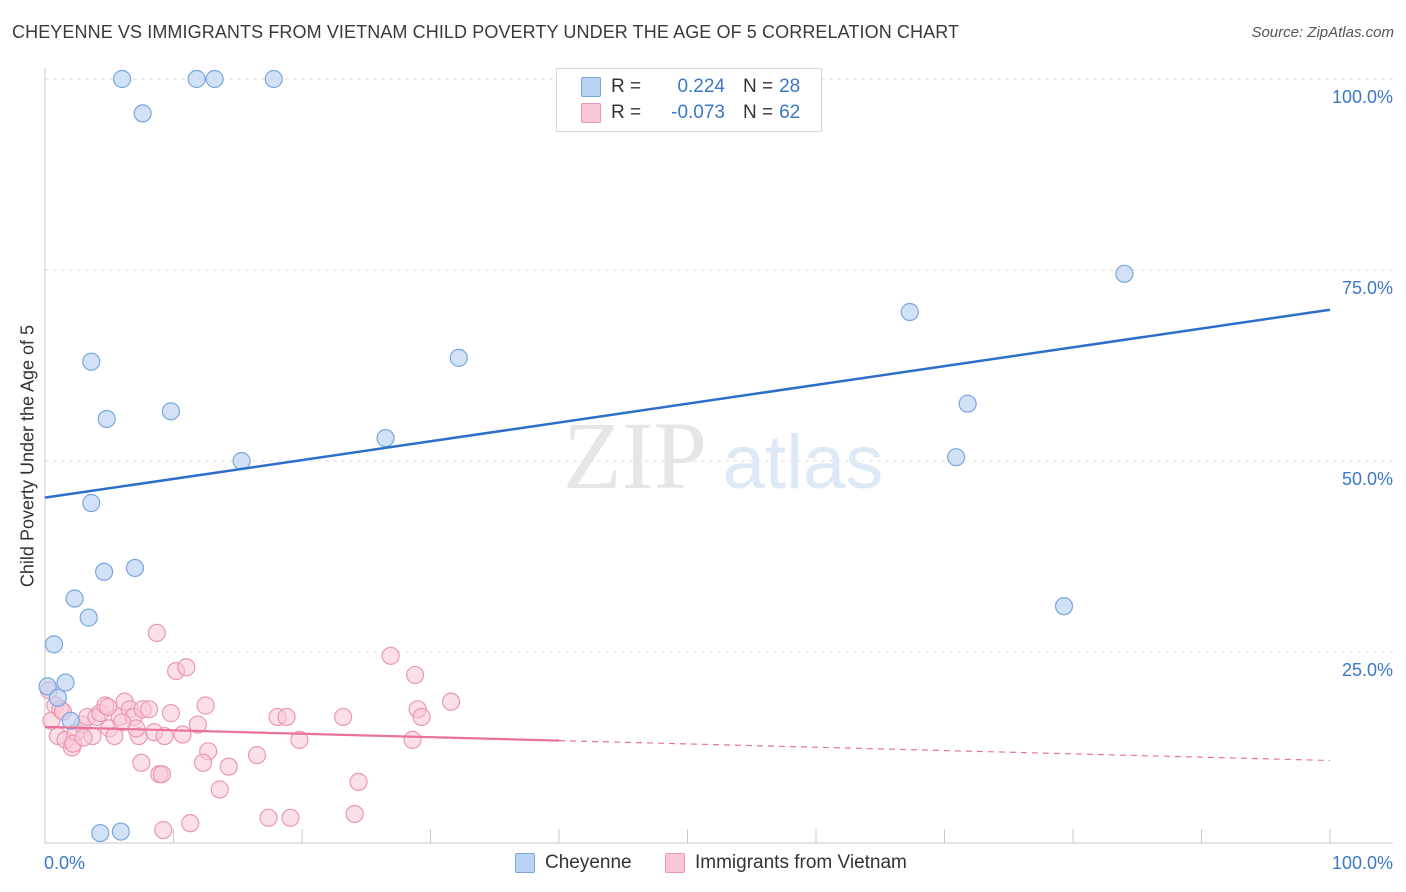  What do you see at coordinates (944, 751) in the screenshot?
I see `vietnam-trend-extension` at bounding box center [944, 751].